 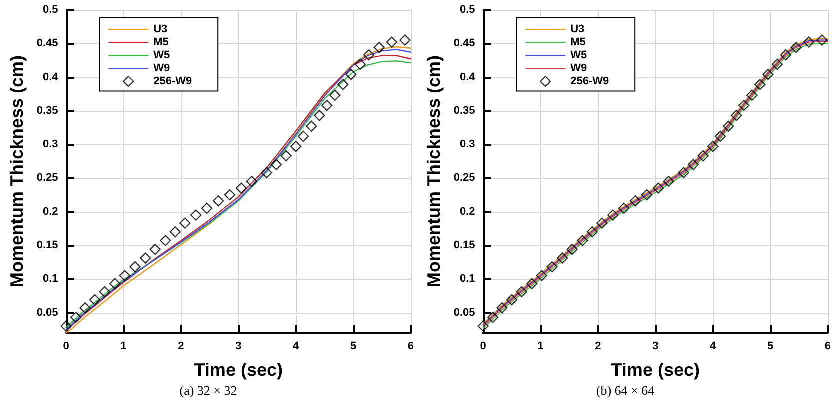 I want to click on y-tick-label: 0.5, so click(x=50, y=10).